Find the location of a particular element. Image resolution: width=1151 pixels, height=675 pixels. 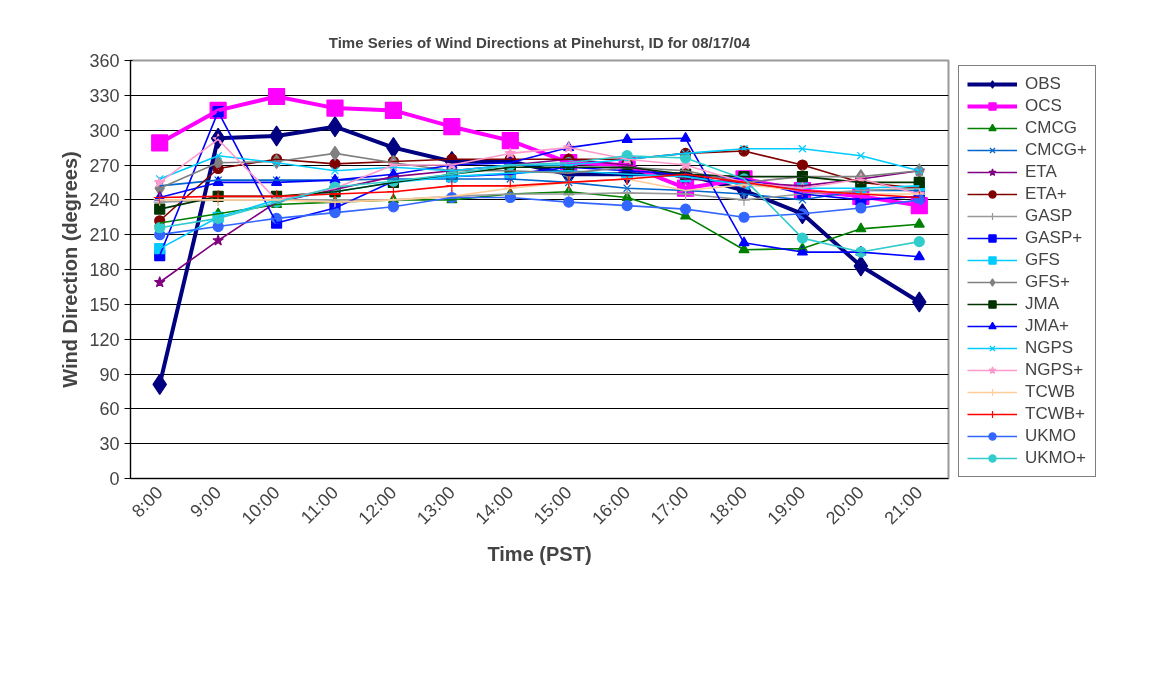

x-axis-title: Time (PST) is located at coordinates (539, 554).